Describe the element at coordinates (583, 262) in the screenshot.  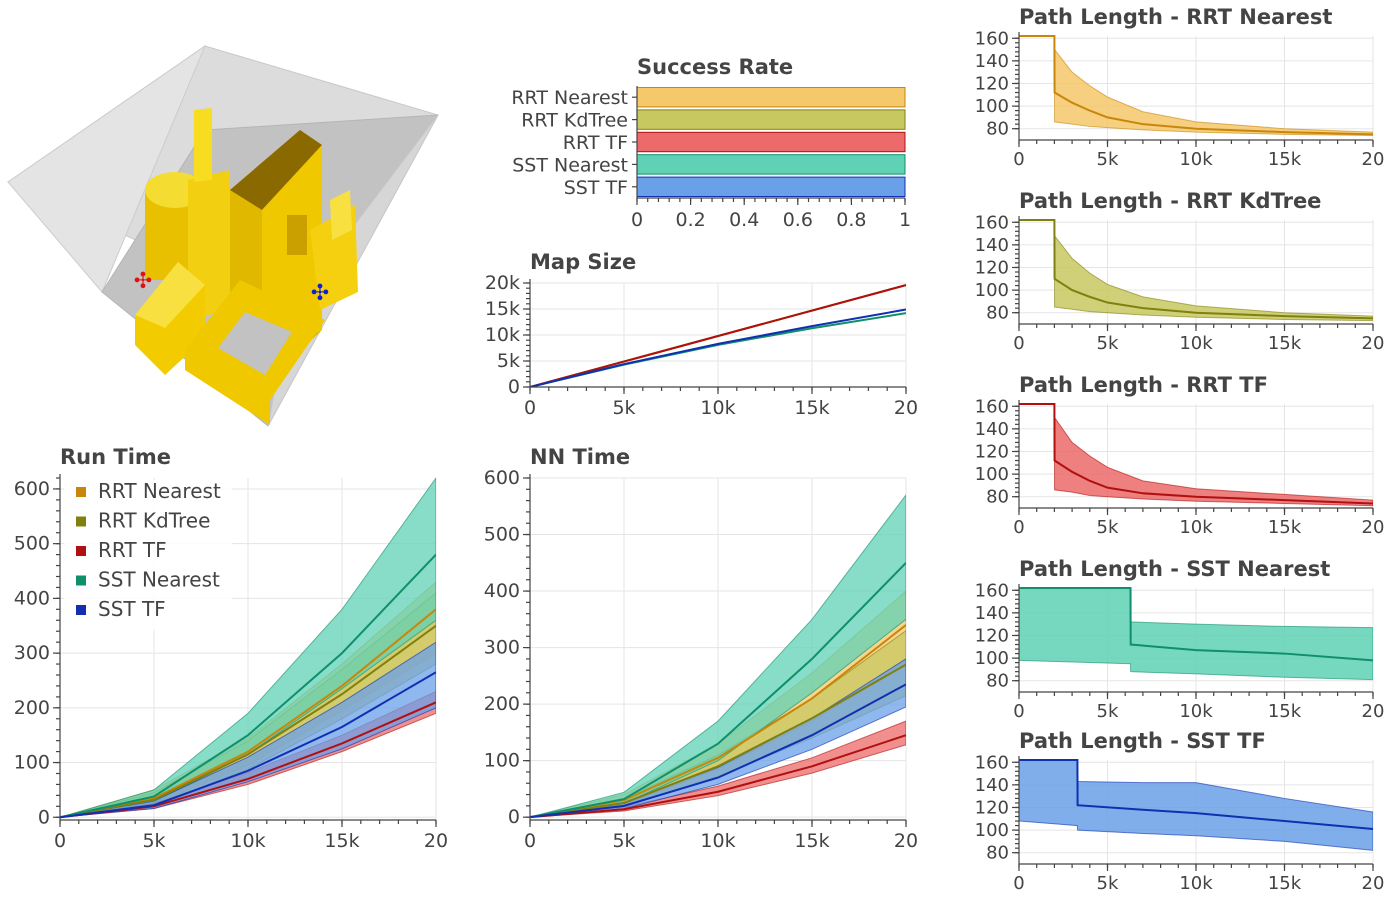
I see `chart-title: Map Size` at that location.